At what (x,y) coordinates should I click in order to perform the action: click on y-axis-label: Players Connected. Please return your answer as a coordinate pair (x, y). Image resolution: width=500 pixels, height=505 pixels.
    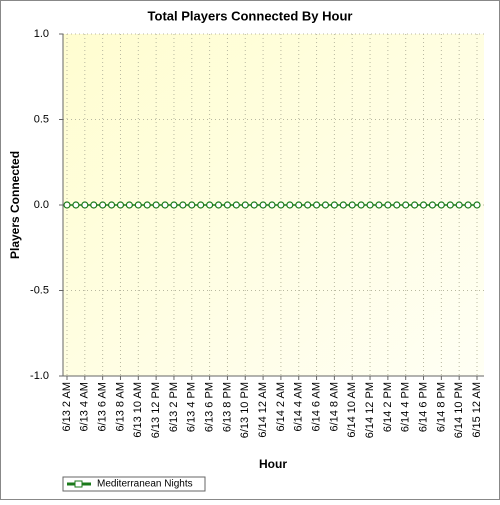
    Looking at the image, I should click on (15, 205).